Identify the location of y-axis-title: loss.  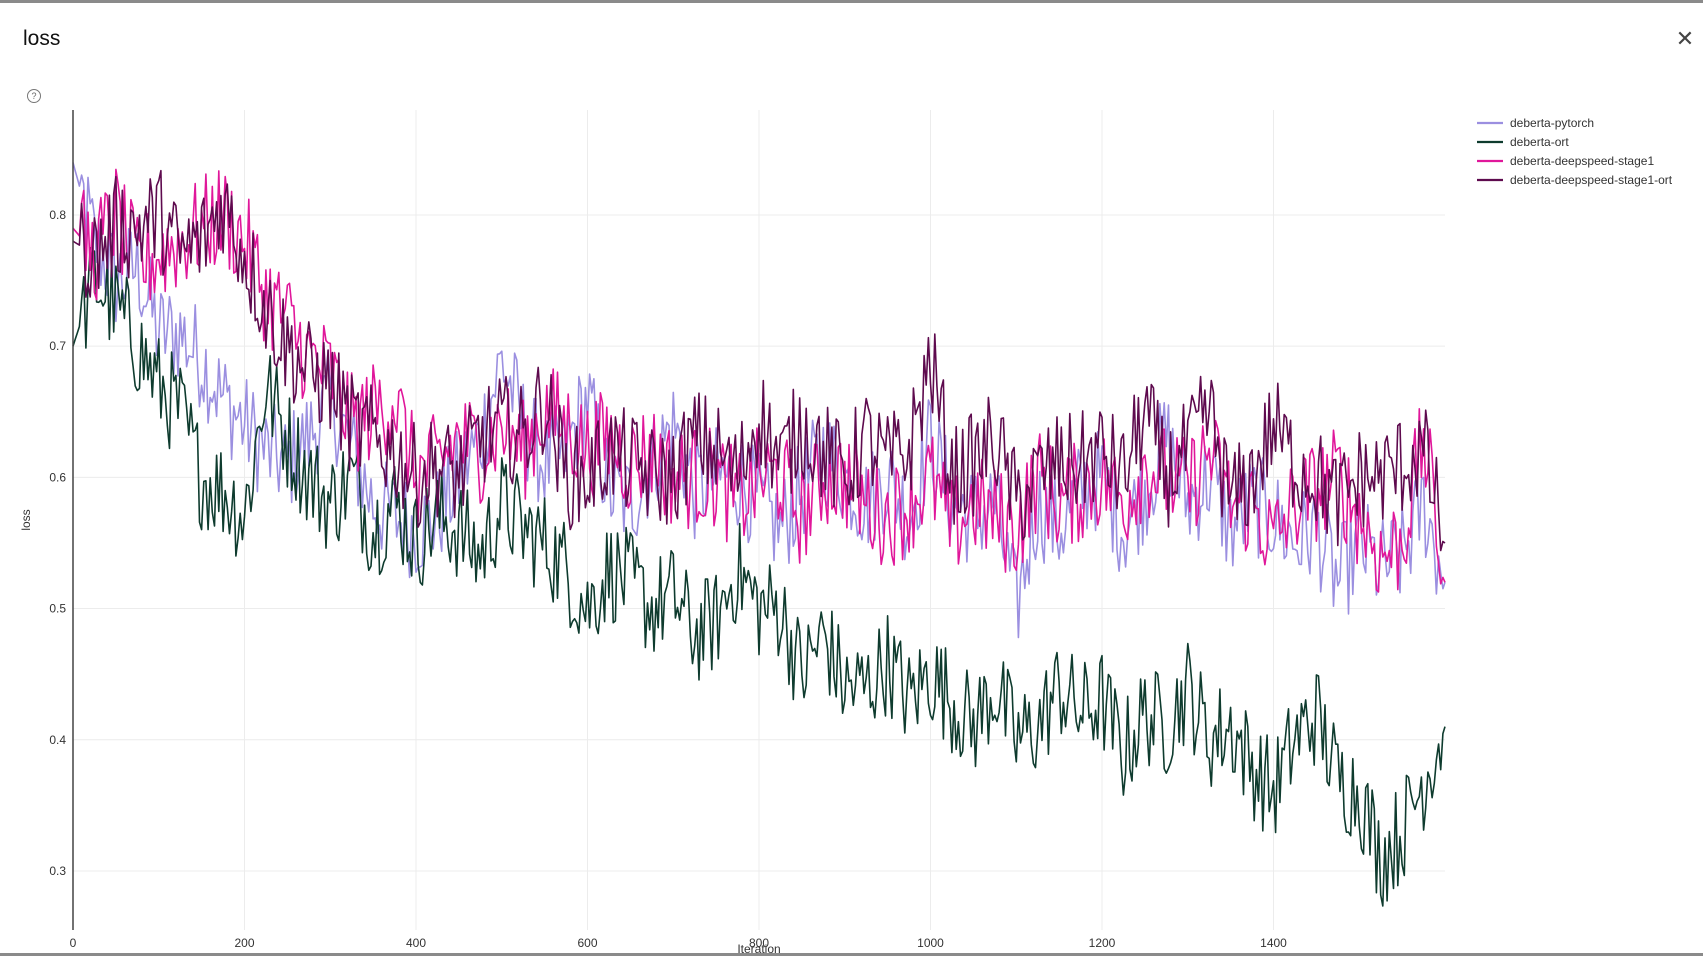
(26, 519).